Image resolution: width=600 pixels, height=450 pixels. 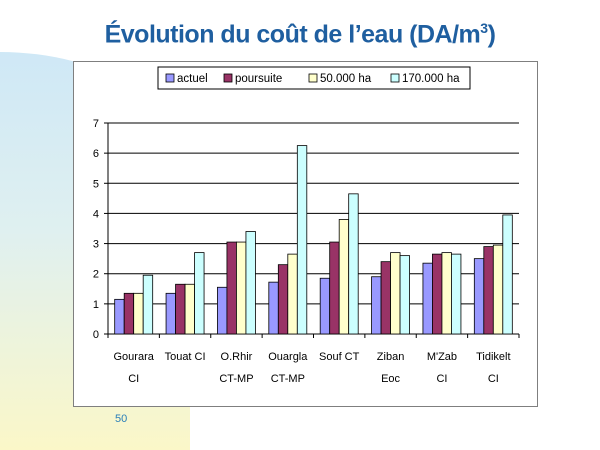 What do you see at coordinates (192, 79) in the screenshot?
I see `legend-label: actuel` at bounding box center [192, 79].